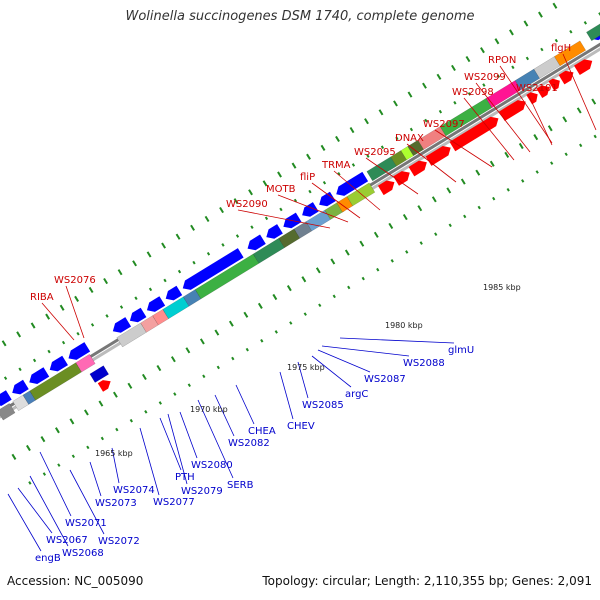  What do you see at coordinates (473, 92) in the screenshot?
I see `gene-label-forward: WS2098` at bounding box center [473, 92].